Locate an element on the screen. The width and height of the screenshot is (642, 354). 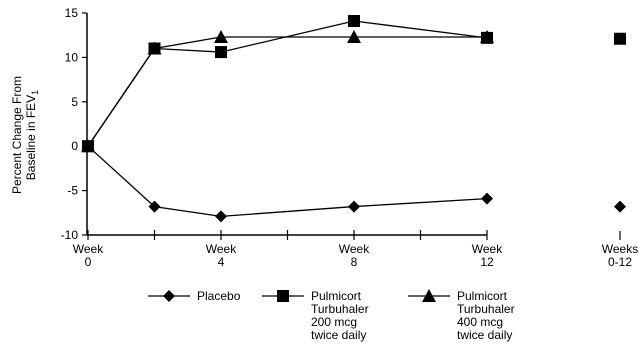
summary-point-diamond is located at coordinates (620, 206).